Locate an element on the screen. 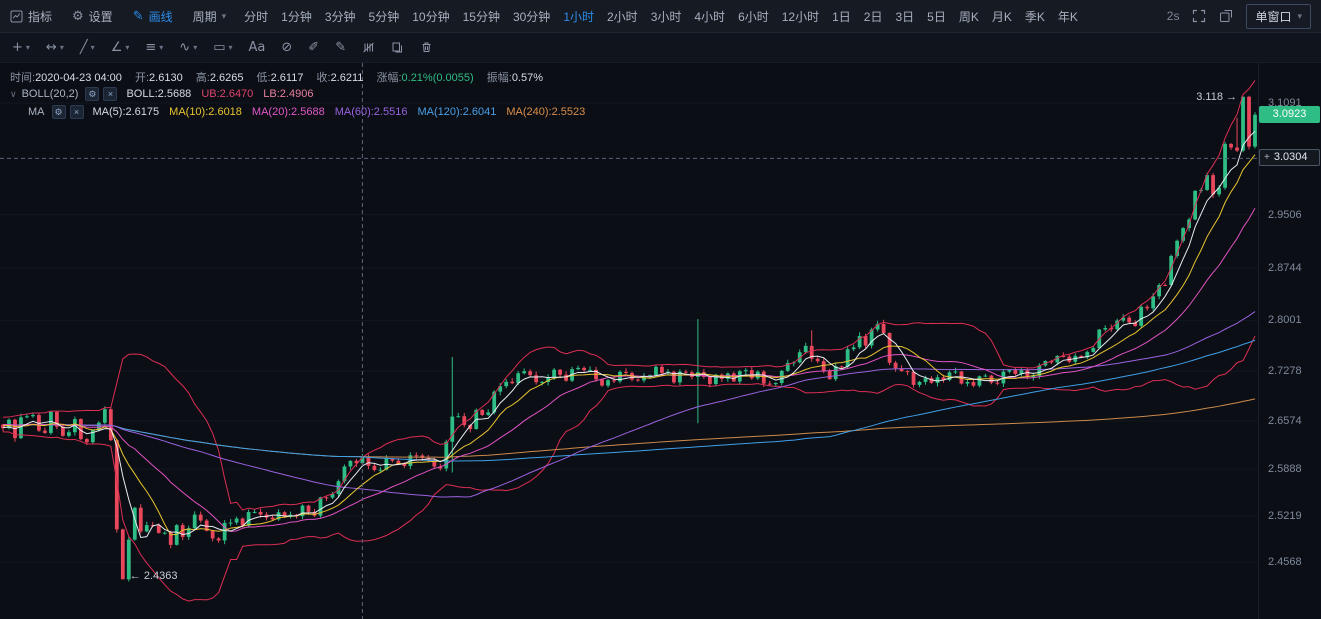 This screenshot has width=1321, height=619. crosshair-icon: + is located at coordinates (1267, 157).